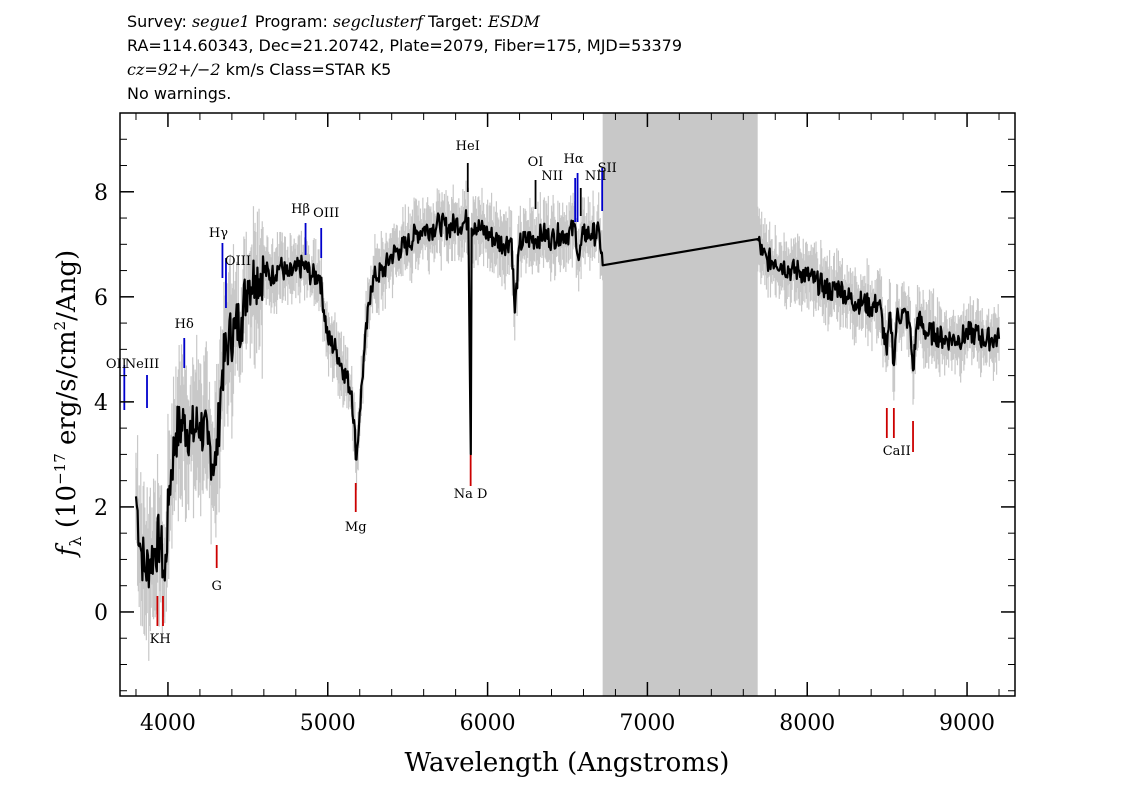 Image resolution: width=1134 pixels, height=810 pixels. Describe the element at coordinates (142, 364) in the screenshot. I see `emission-line-label: NeIII` at that location.